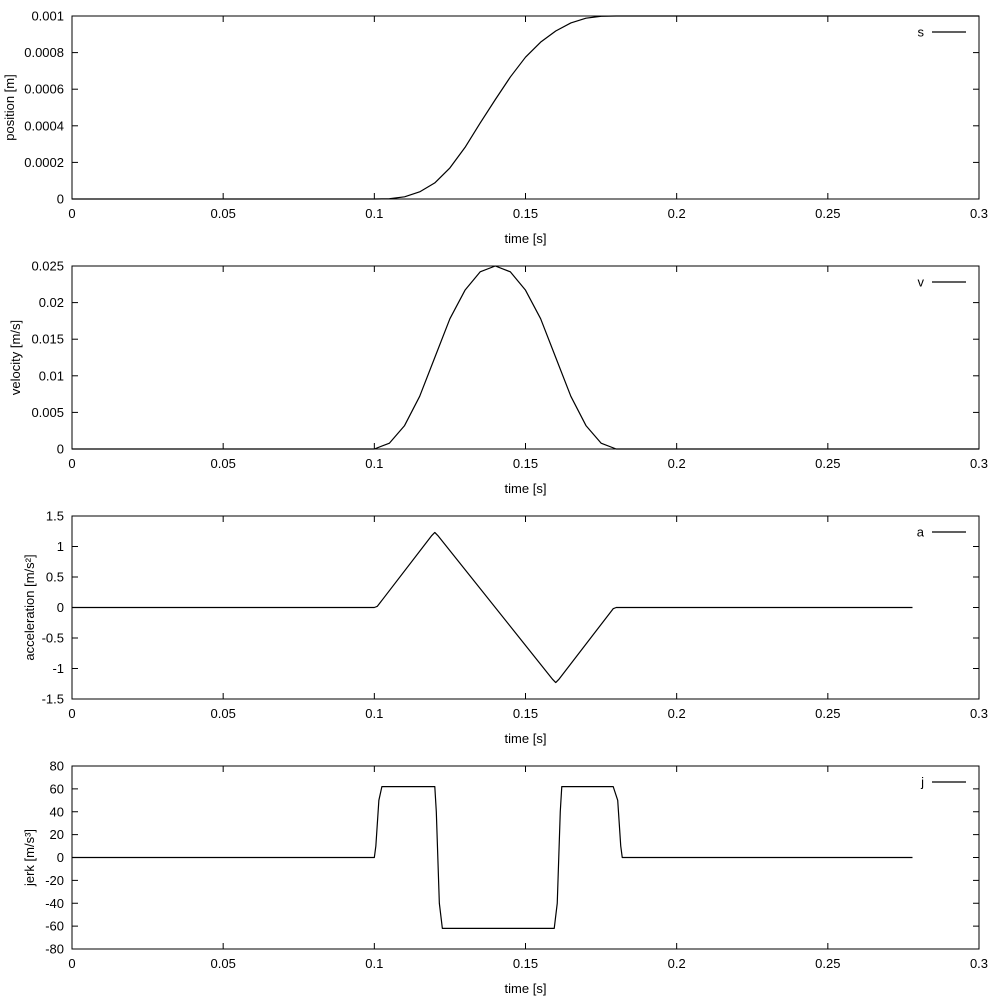  I want to click on series-line-a, so click(492, 607).